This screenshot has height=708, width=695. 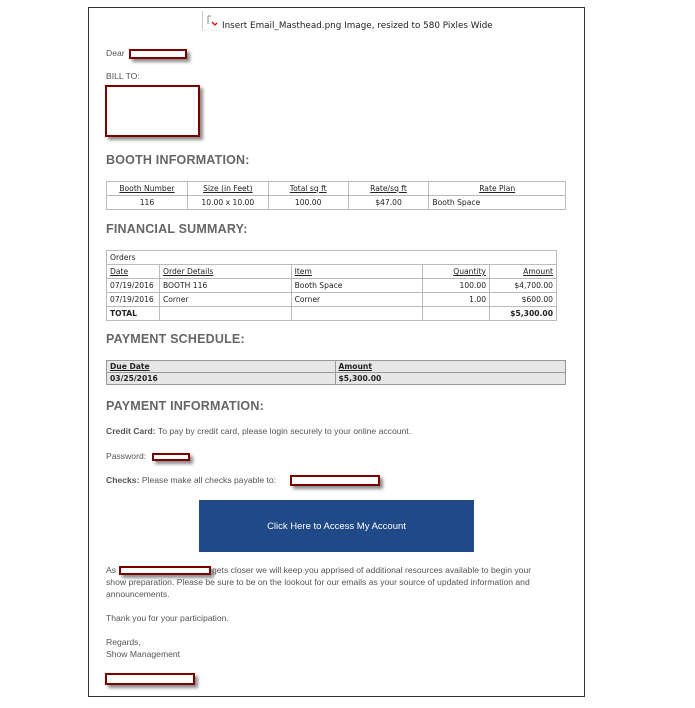 I want to click on closing-line-3: announcements., so click(x=138, y=594).